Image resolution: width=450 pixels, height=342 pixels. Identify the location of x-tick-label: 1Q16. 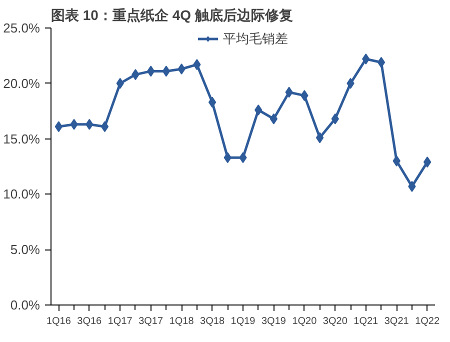
(59, 321).